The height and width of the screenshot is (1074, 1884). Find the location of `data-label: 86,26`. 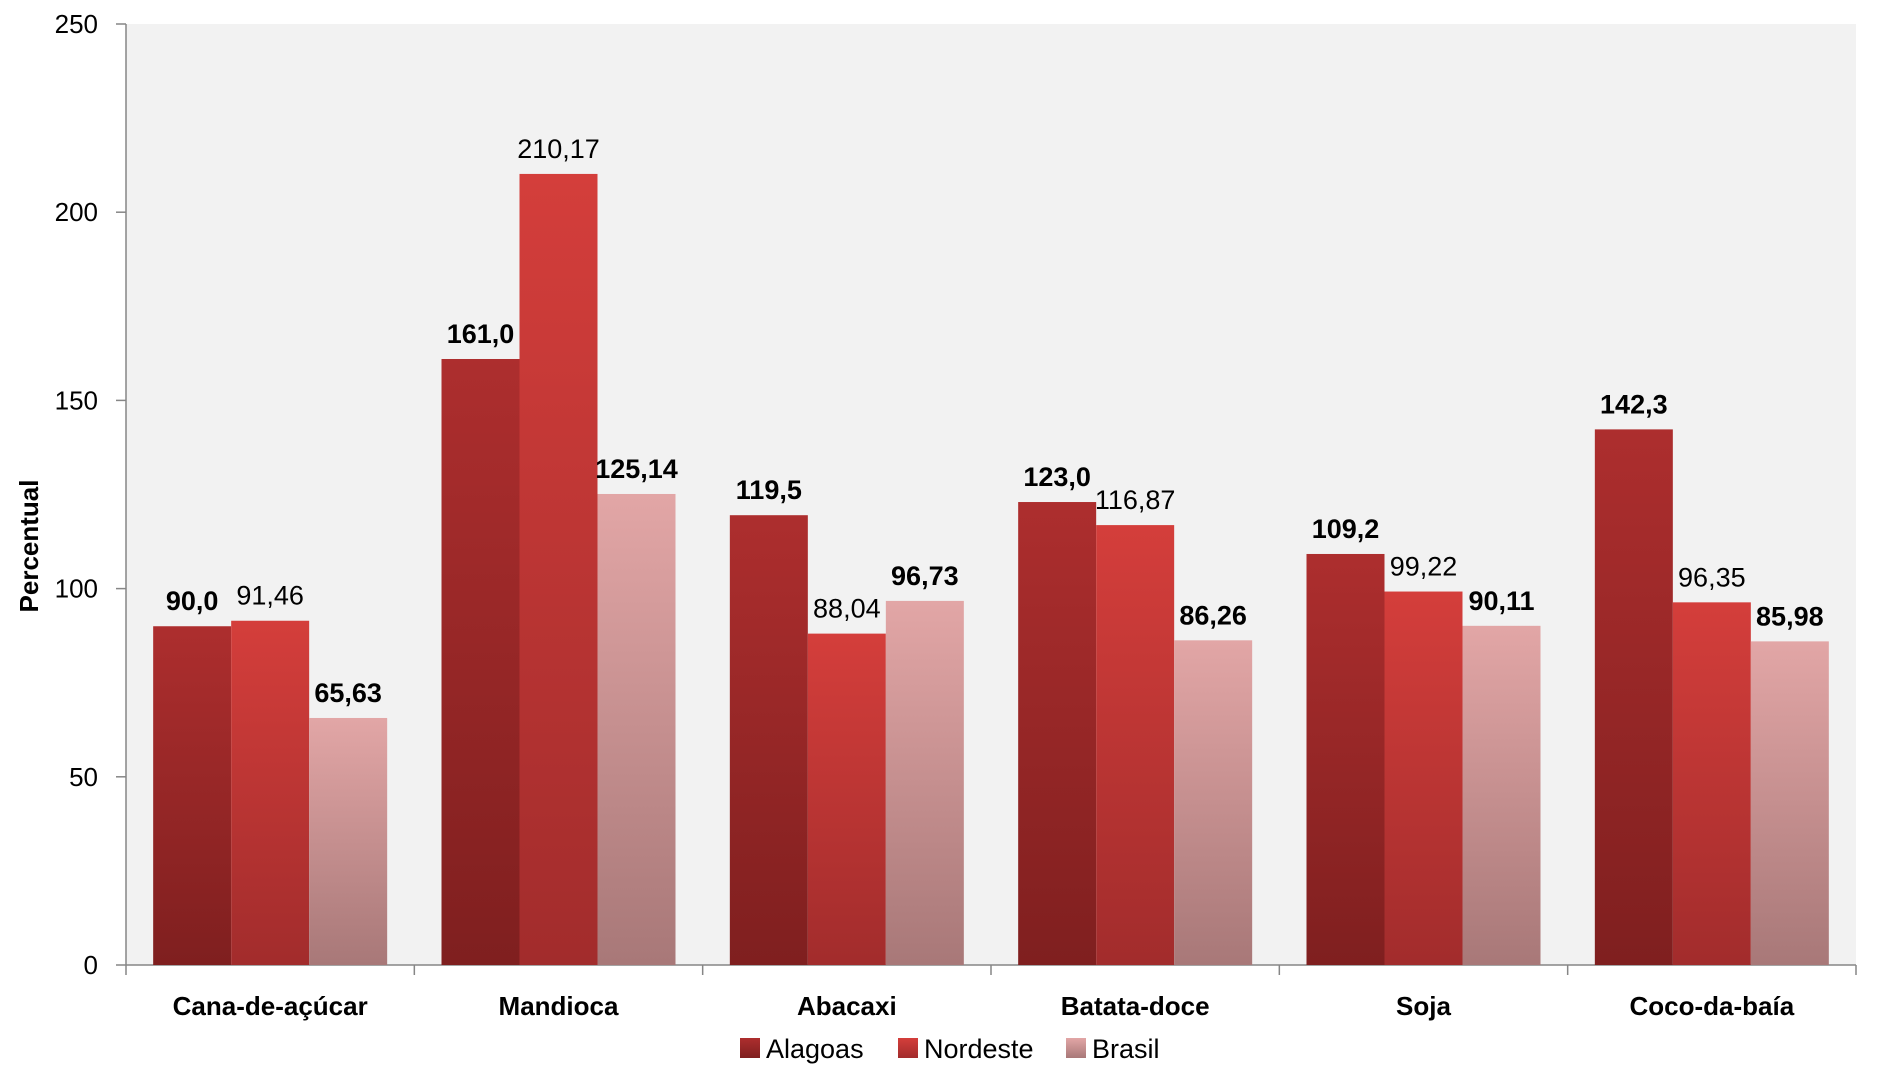

data-label: 86,26 is located at coordinates (1213, 615).